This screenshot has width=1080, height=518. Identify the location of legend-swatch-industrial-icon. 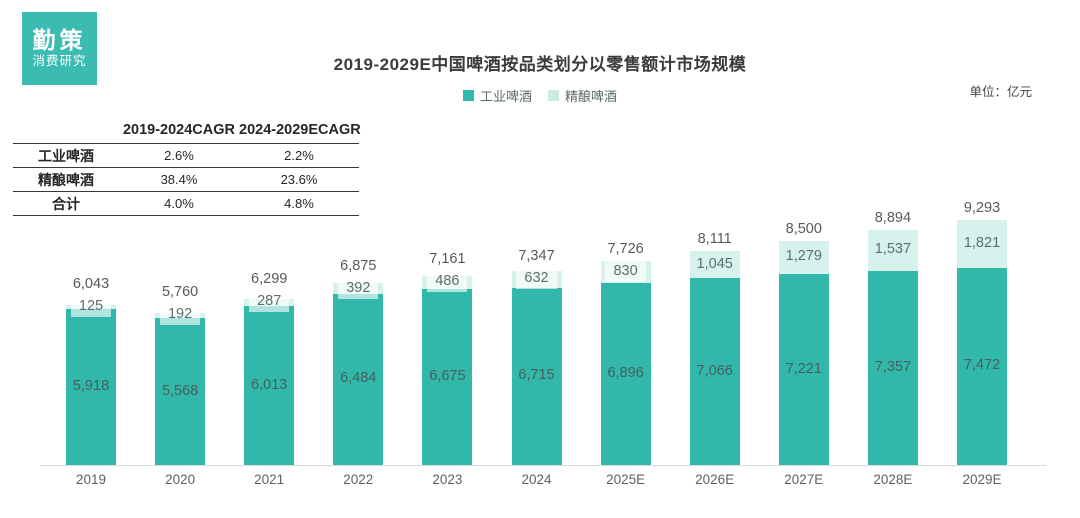
(468, 95).